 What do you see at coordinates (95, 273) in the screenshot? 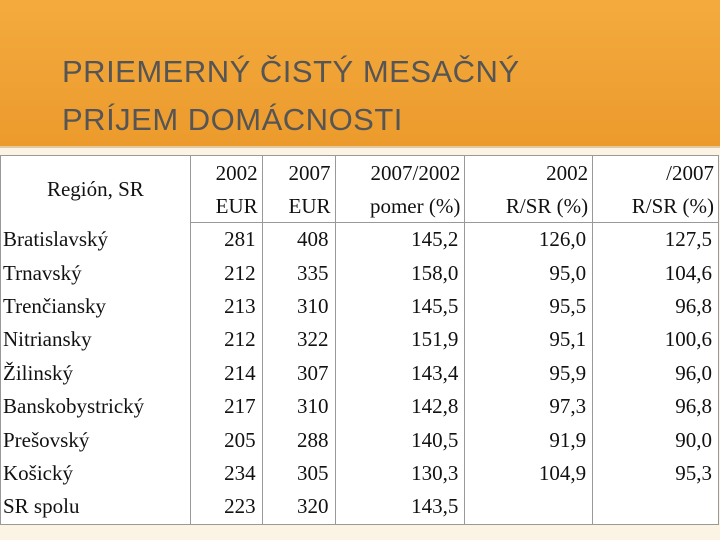
I see `region-name: Trnavský` at bounding box center [95, 273].